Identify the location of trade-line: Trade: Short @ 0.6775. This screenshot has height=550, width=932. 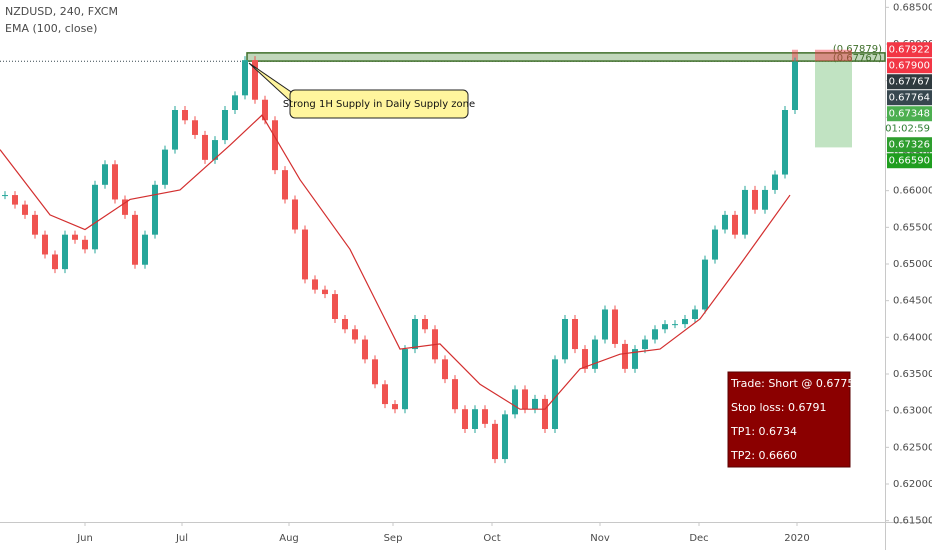
(792, 383).